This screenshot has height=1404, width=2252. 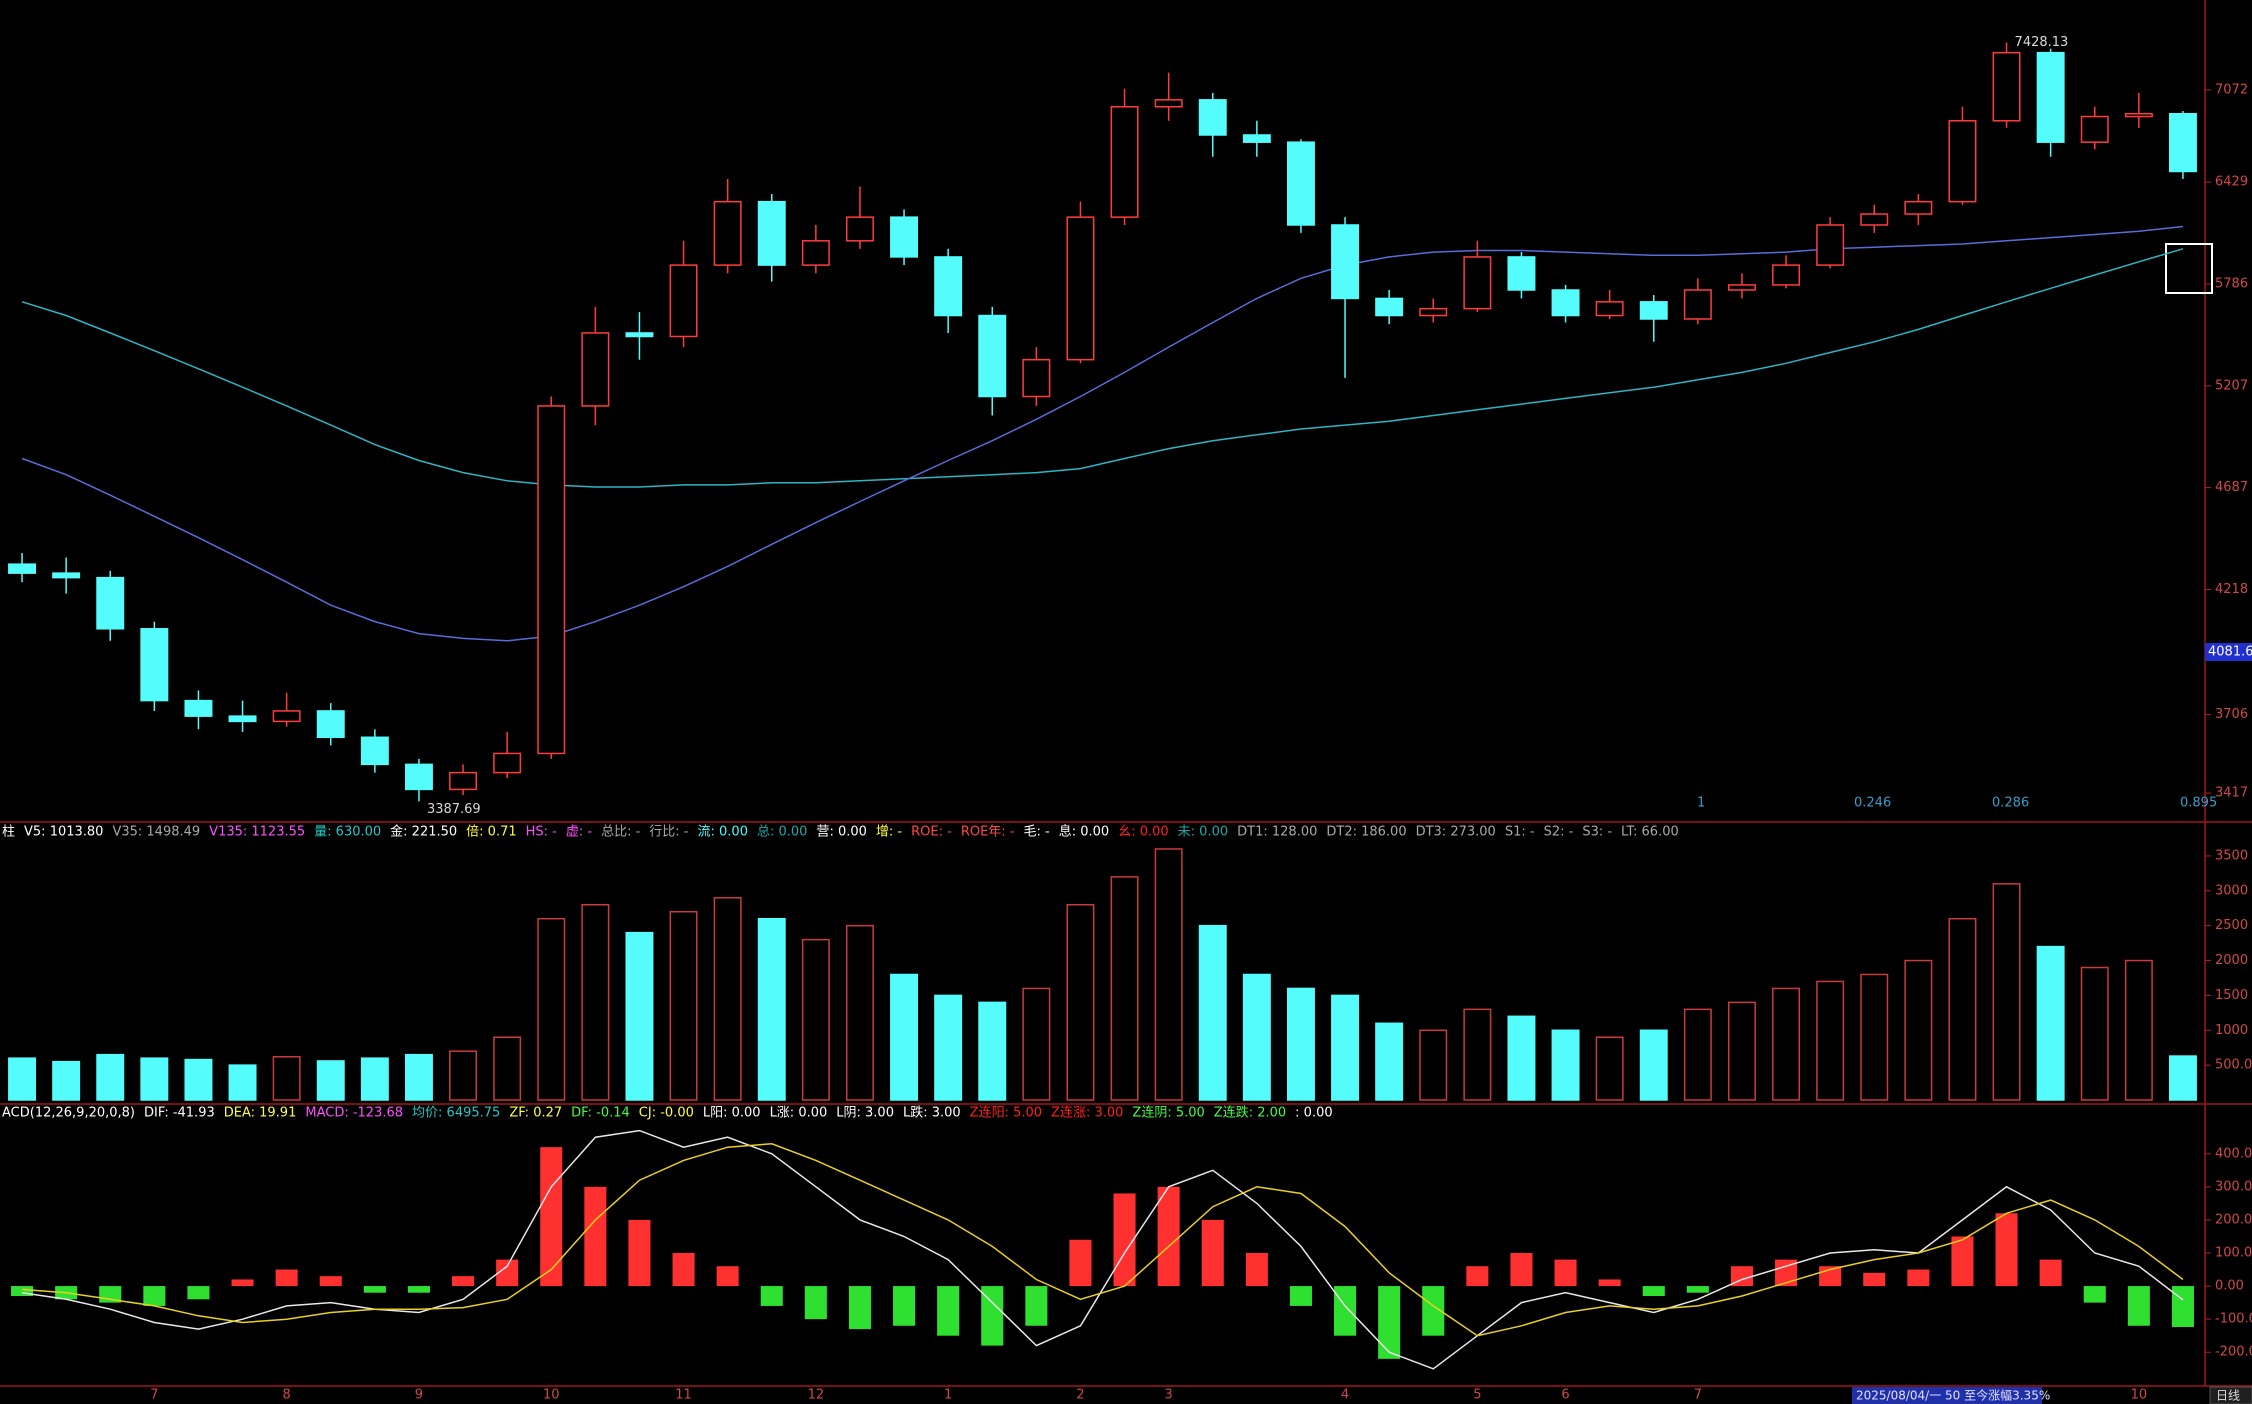 What do you see at coordinates (2231, 855) in the screenshot?
I see `y-tick-label: 3500` at bounding box center [2231, 855].